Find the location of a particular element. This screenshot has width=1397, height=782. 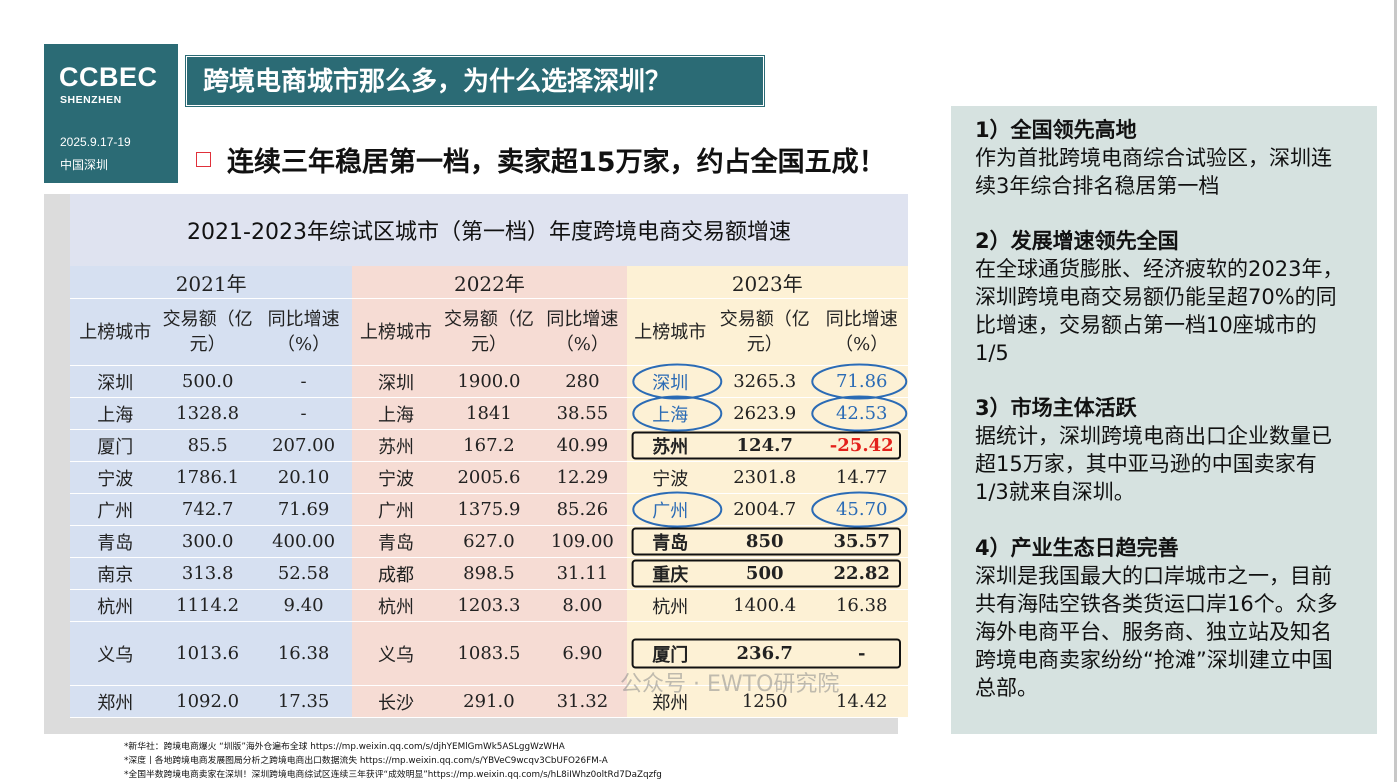

amount-2023-cell: 500 is located at coordinates (764, 573).